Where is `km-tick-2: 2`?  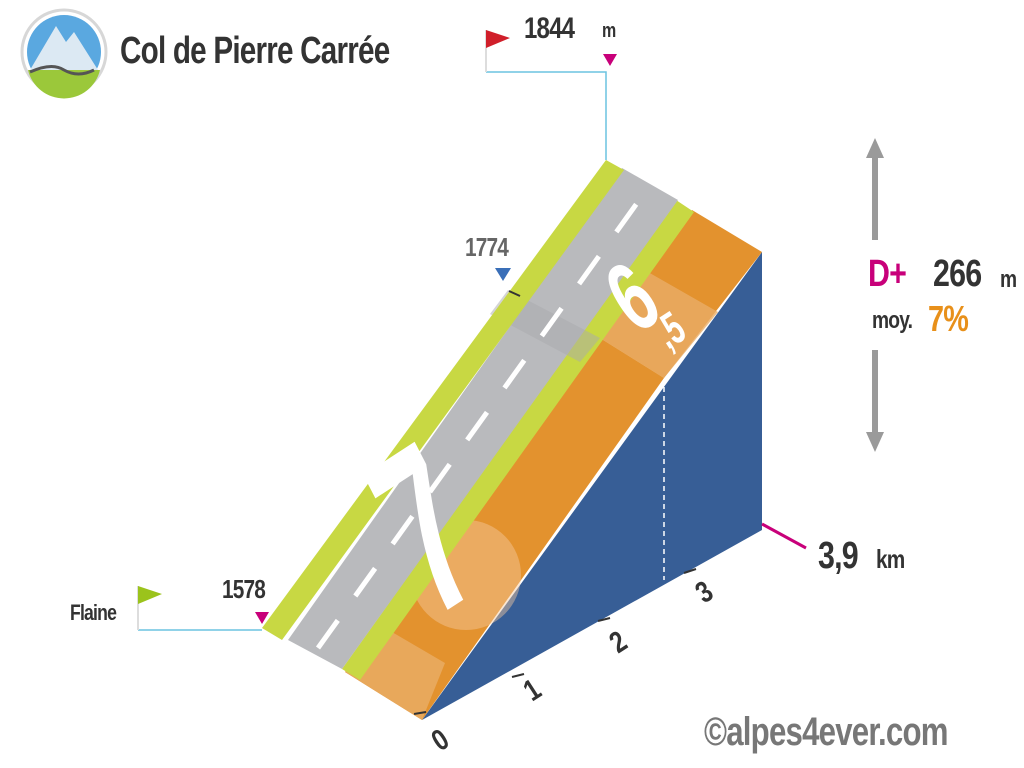
km-tick-2: 2 is located at coordinates (618, 642).